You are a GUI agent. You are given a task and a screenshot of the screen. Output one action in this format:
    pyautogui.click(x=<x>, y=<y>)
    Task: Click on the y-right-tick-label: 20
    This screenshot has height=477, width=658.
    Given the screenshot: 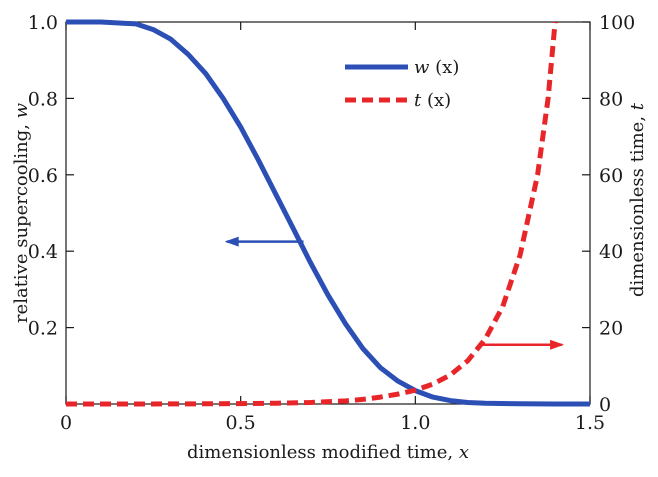 What is the action you would take?
    pyautogui.click(x=611, y=329)
    